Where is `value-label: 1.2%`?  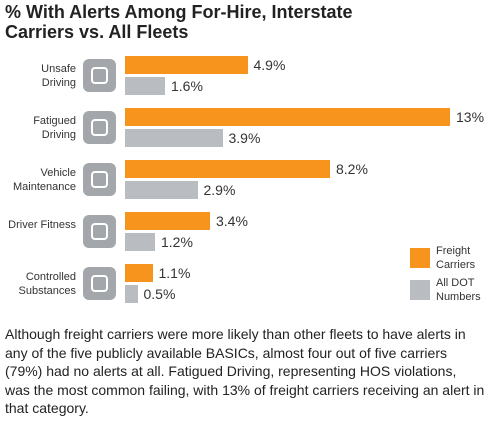
value-label: 1.2% is located at coordinates (177, 242).